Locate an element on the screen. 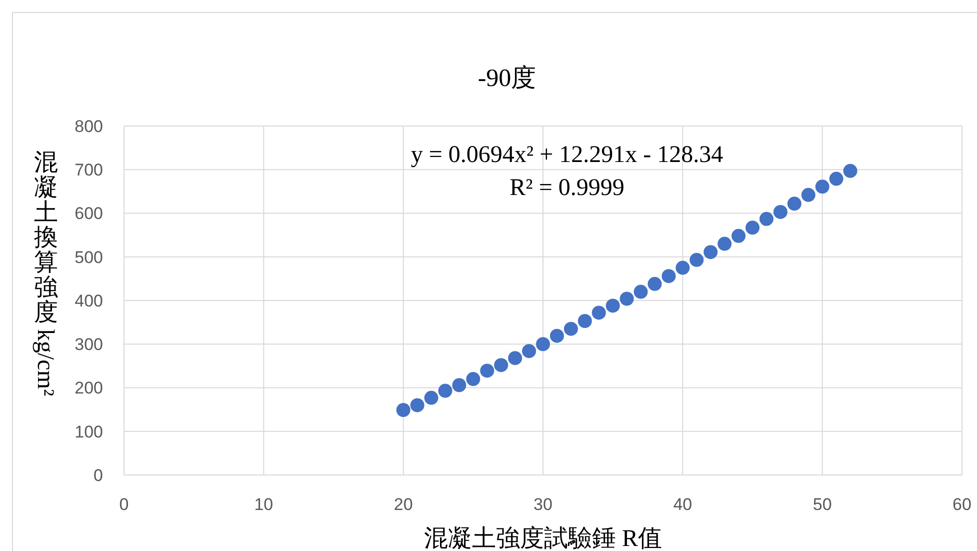 The image size is (977, 551). y-tick-label: 0 is located at coordinates (98, 475).